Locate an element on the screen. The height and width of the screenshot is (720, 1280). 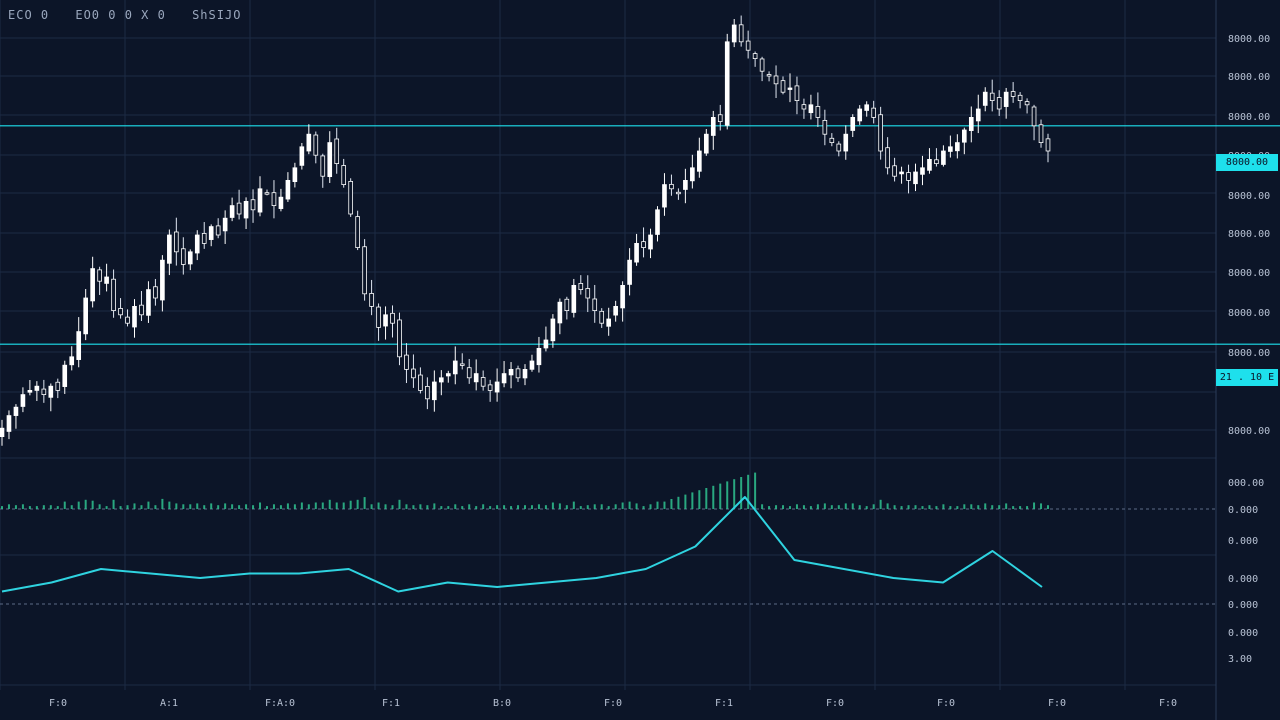
oscillator-tick-label: 3.00 is located at coordinates (1240, 659).